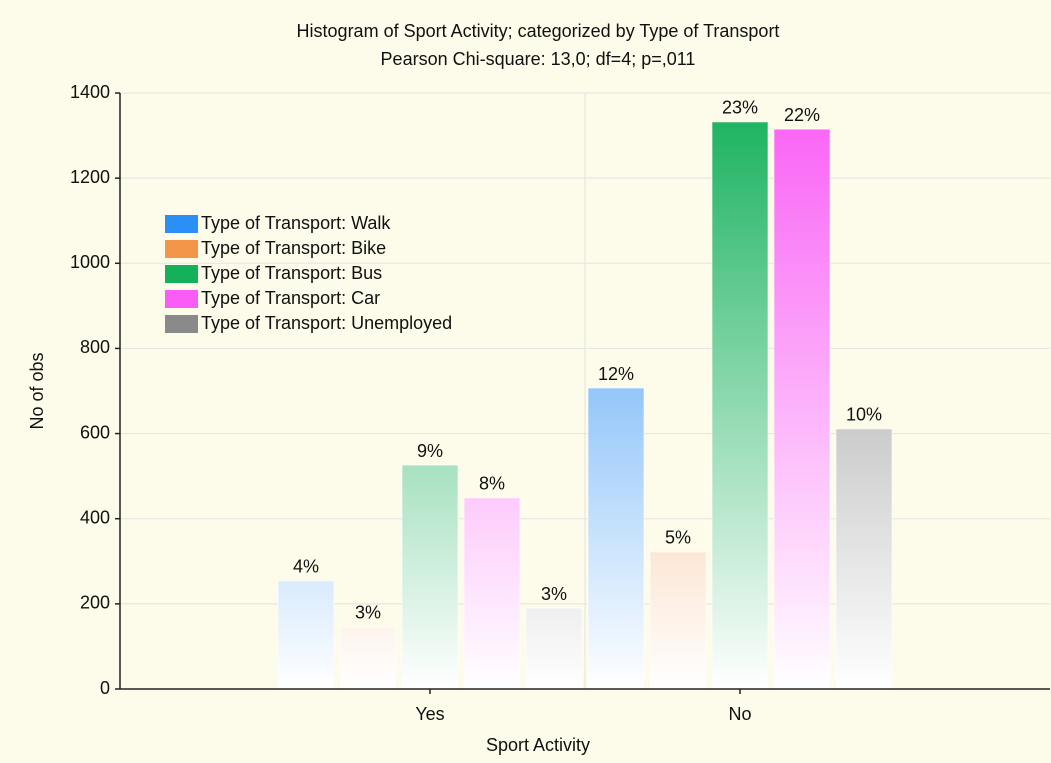 The height and width of the screenshot is (763, 1051). I want to click on y-tick-label: 1000, so click(90, 262).